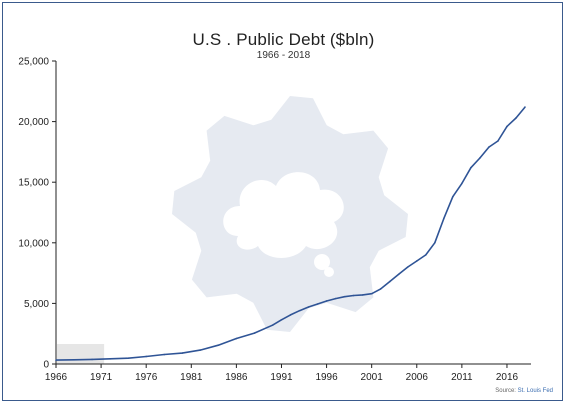  What do you see at coordinates (33, 183) in the screenshot?
I see `y-tick-label: 15,000` at bounding box center [33, 183].